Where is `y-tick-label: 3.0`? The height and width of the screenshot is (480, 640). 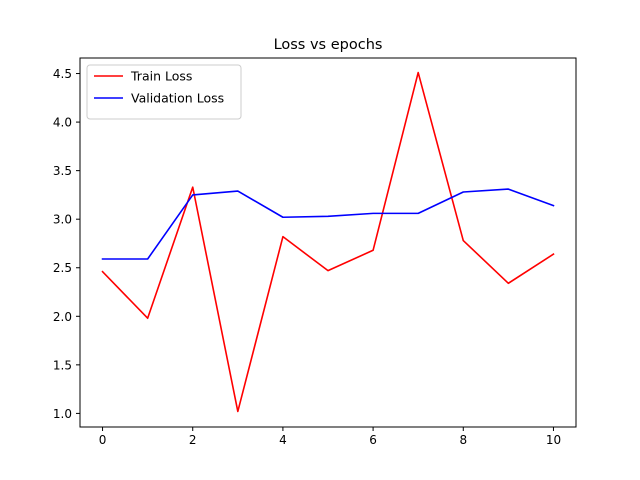 y-tick-label: 3.0 is located at coordinates (62, 220).